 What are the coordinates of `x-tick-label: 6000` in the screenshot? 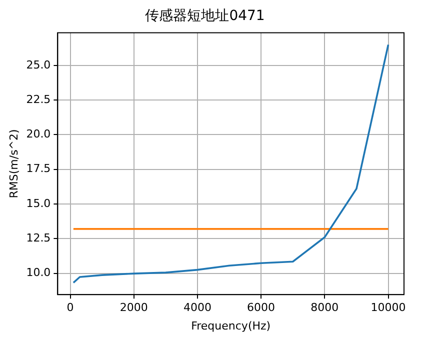 It's located at (261, 307).